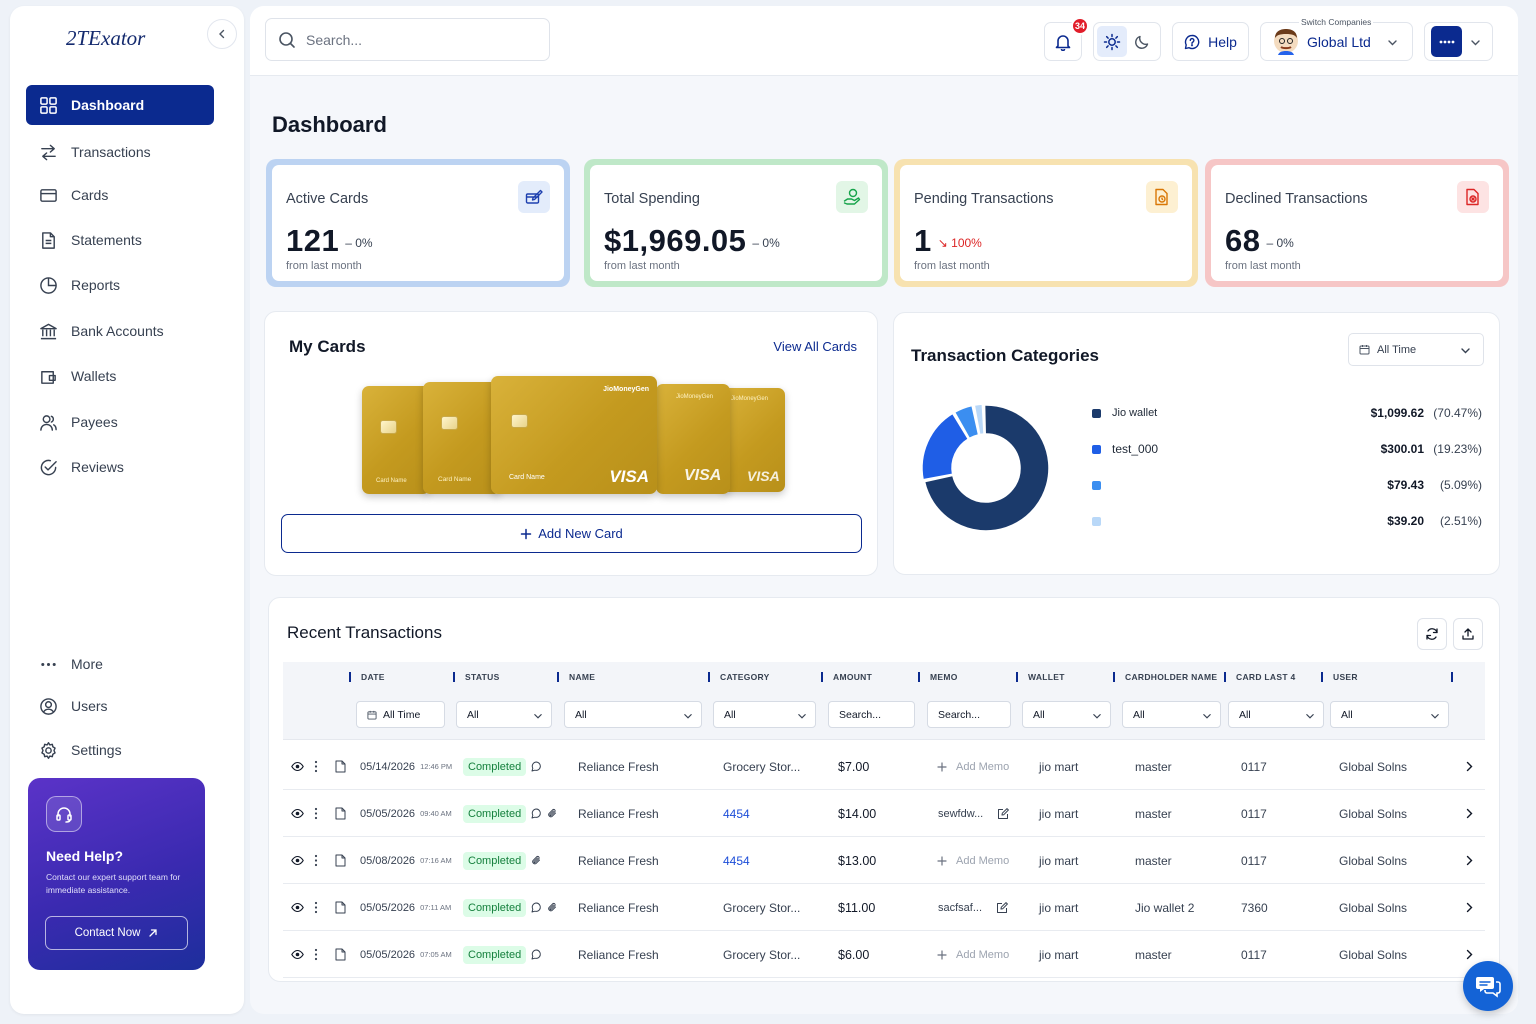 Image resolution: width=1536 pixels, height=1024 pixels. I want to click on sidebar-item-payees: Payees, so click(120, 422).